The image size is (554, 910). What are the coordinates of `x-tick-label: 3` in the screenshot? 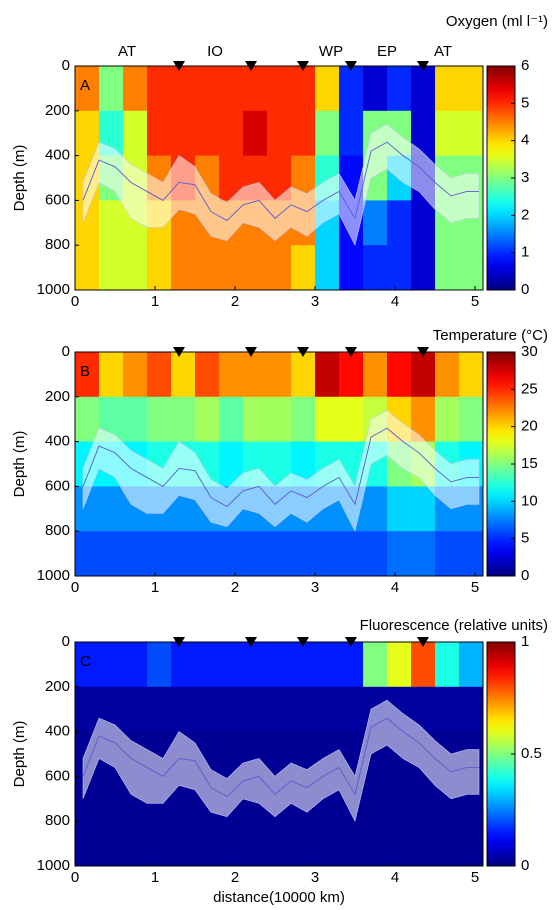 It's located at (315, 301).